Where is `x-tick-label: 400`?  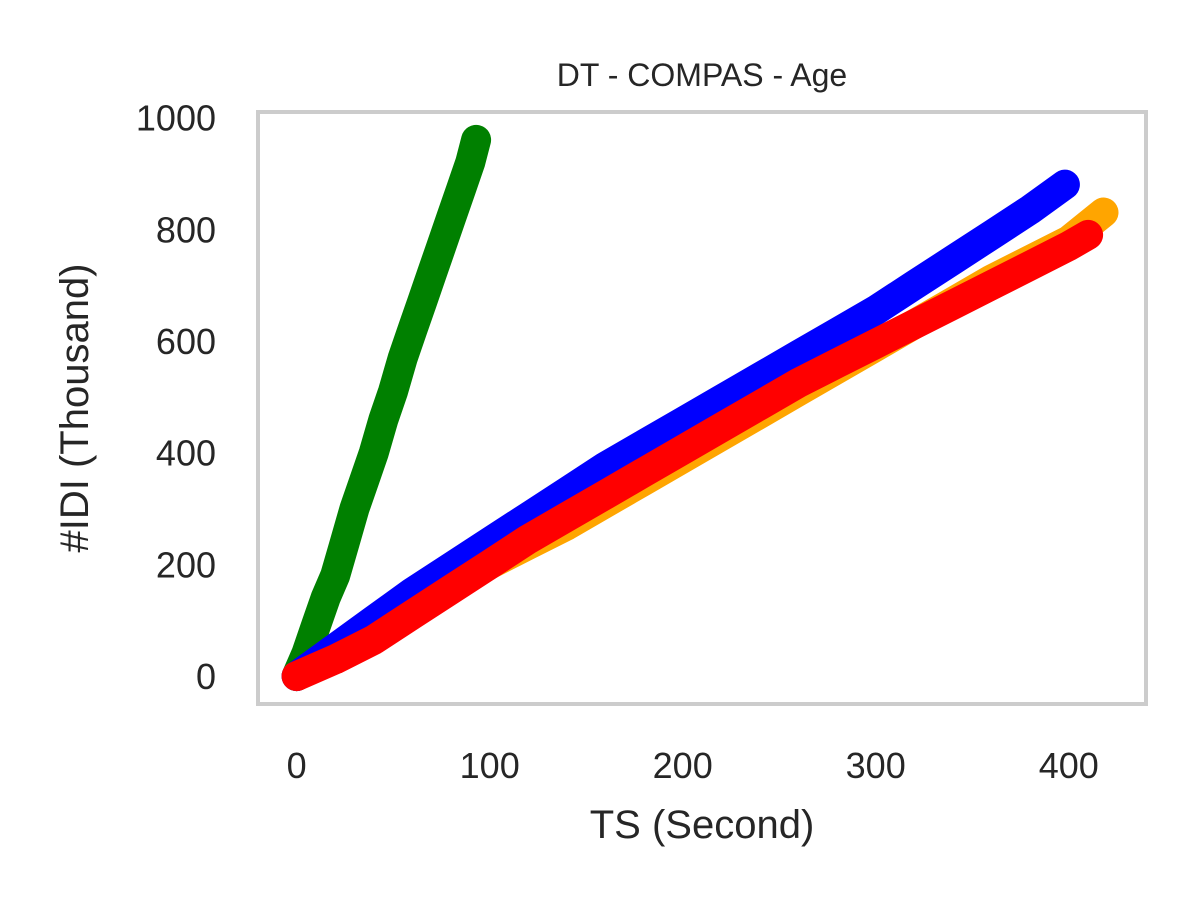
x-tick-label: 400 is located at coordinates (1069, 765).